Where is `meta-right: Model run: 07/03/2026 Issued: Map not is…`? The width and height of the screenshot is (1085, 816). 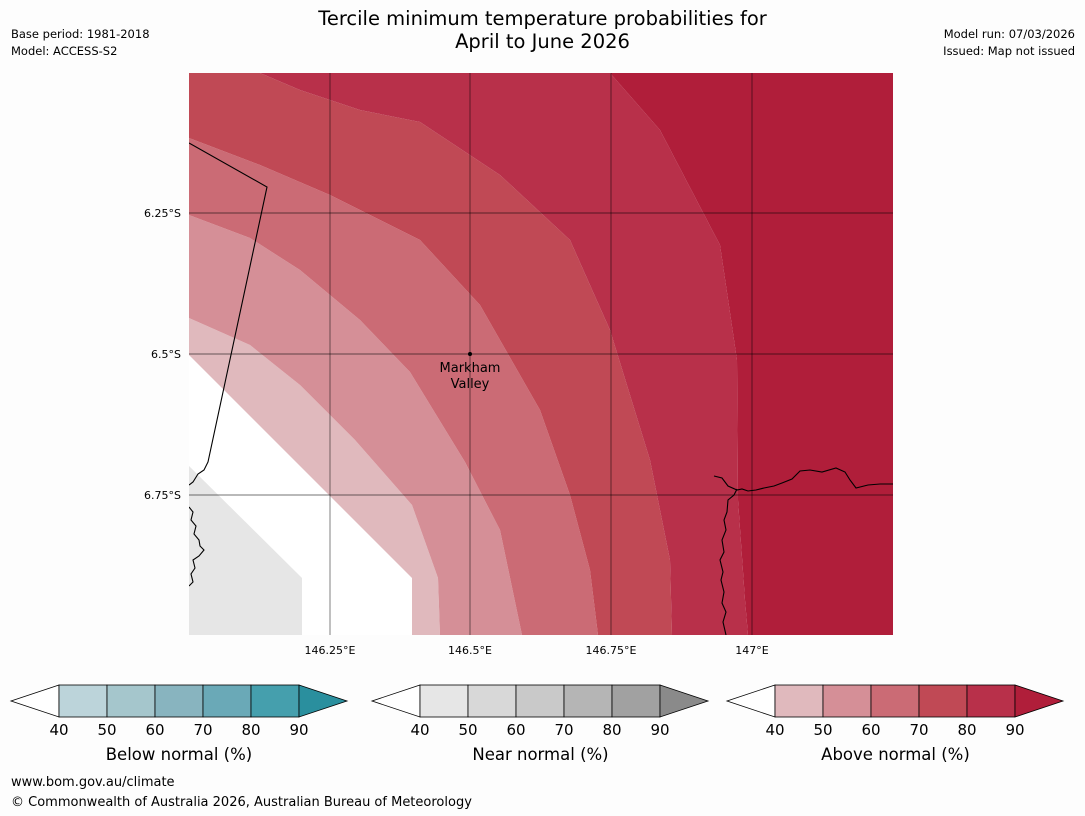
meta-right: Model run: 07/03/2026 Issued: Map not is… is located at coordinates (1009, 43).